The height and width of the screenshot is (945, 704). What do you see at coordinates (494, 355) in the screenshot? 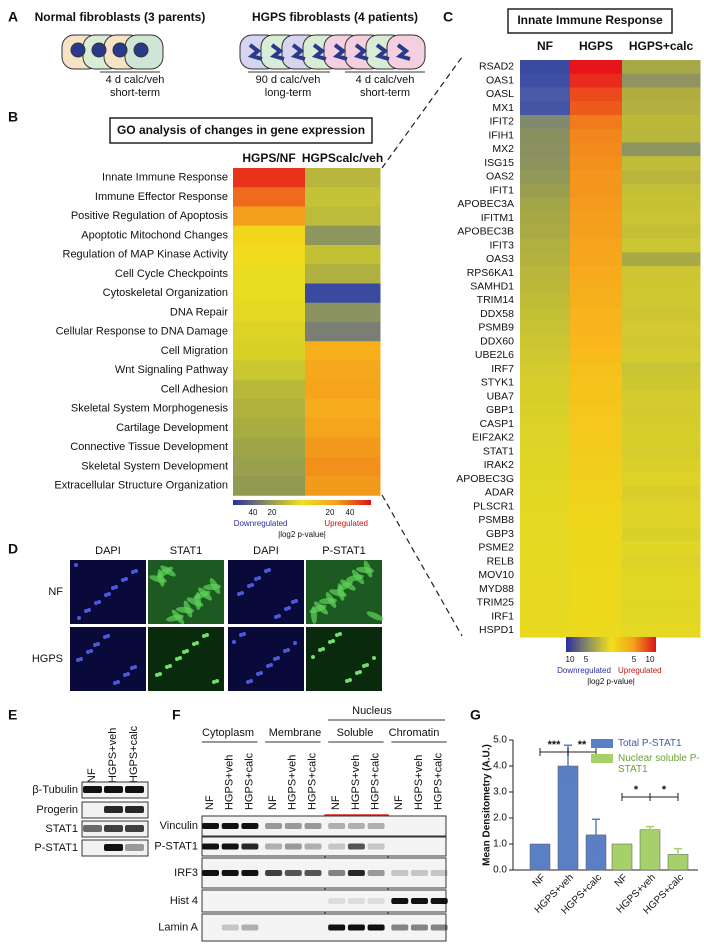
I see `row-label: UBE2L6` at bounding box center [494, 355].